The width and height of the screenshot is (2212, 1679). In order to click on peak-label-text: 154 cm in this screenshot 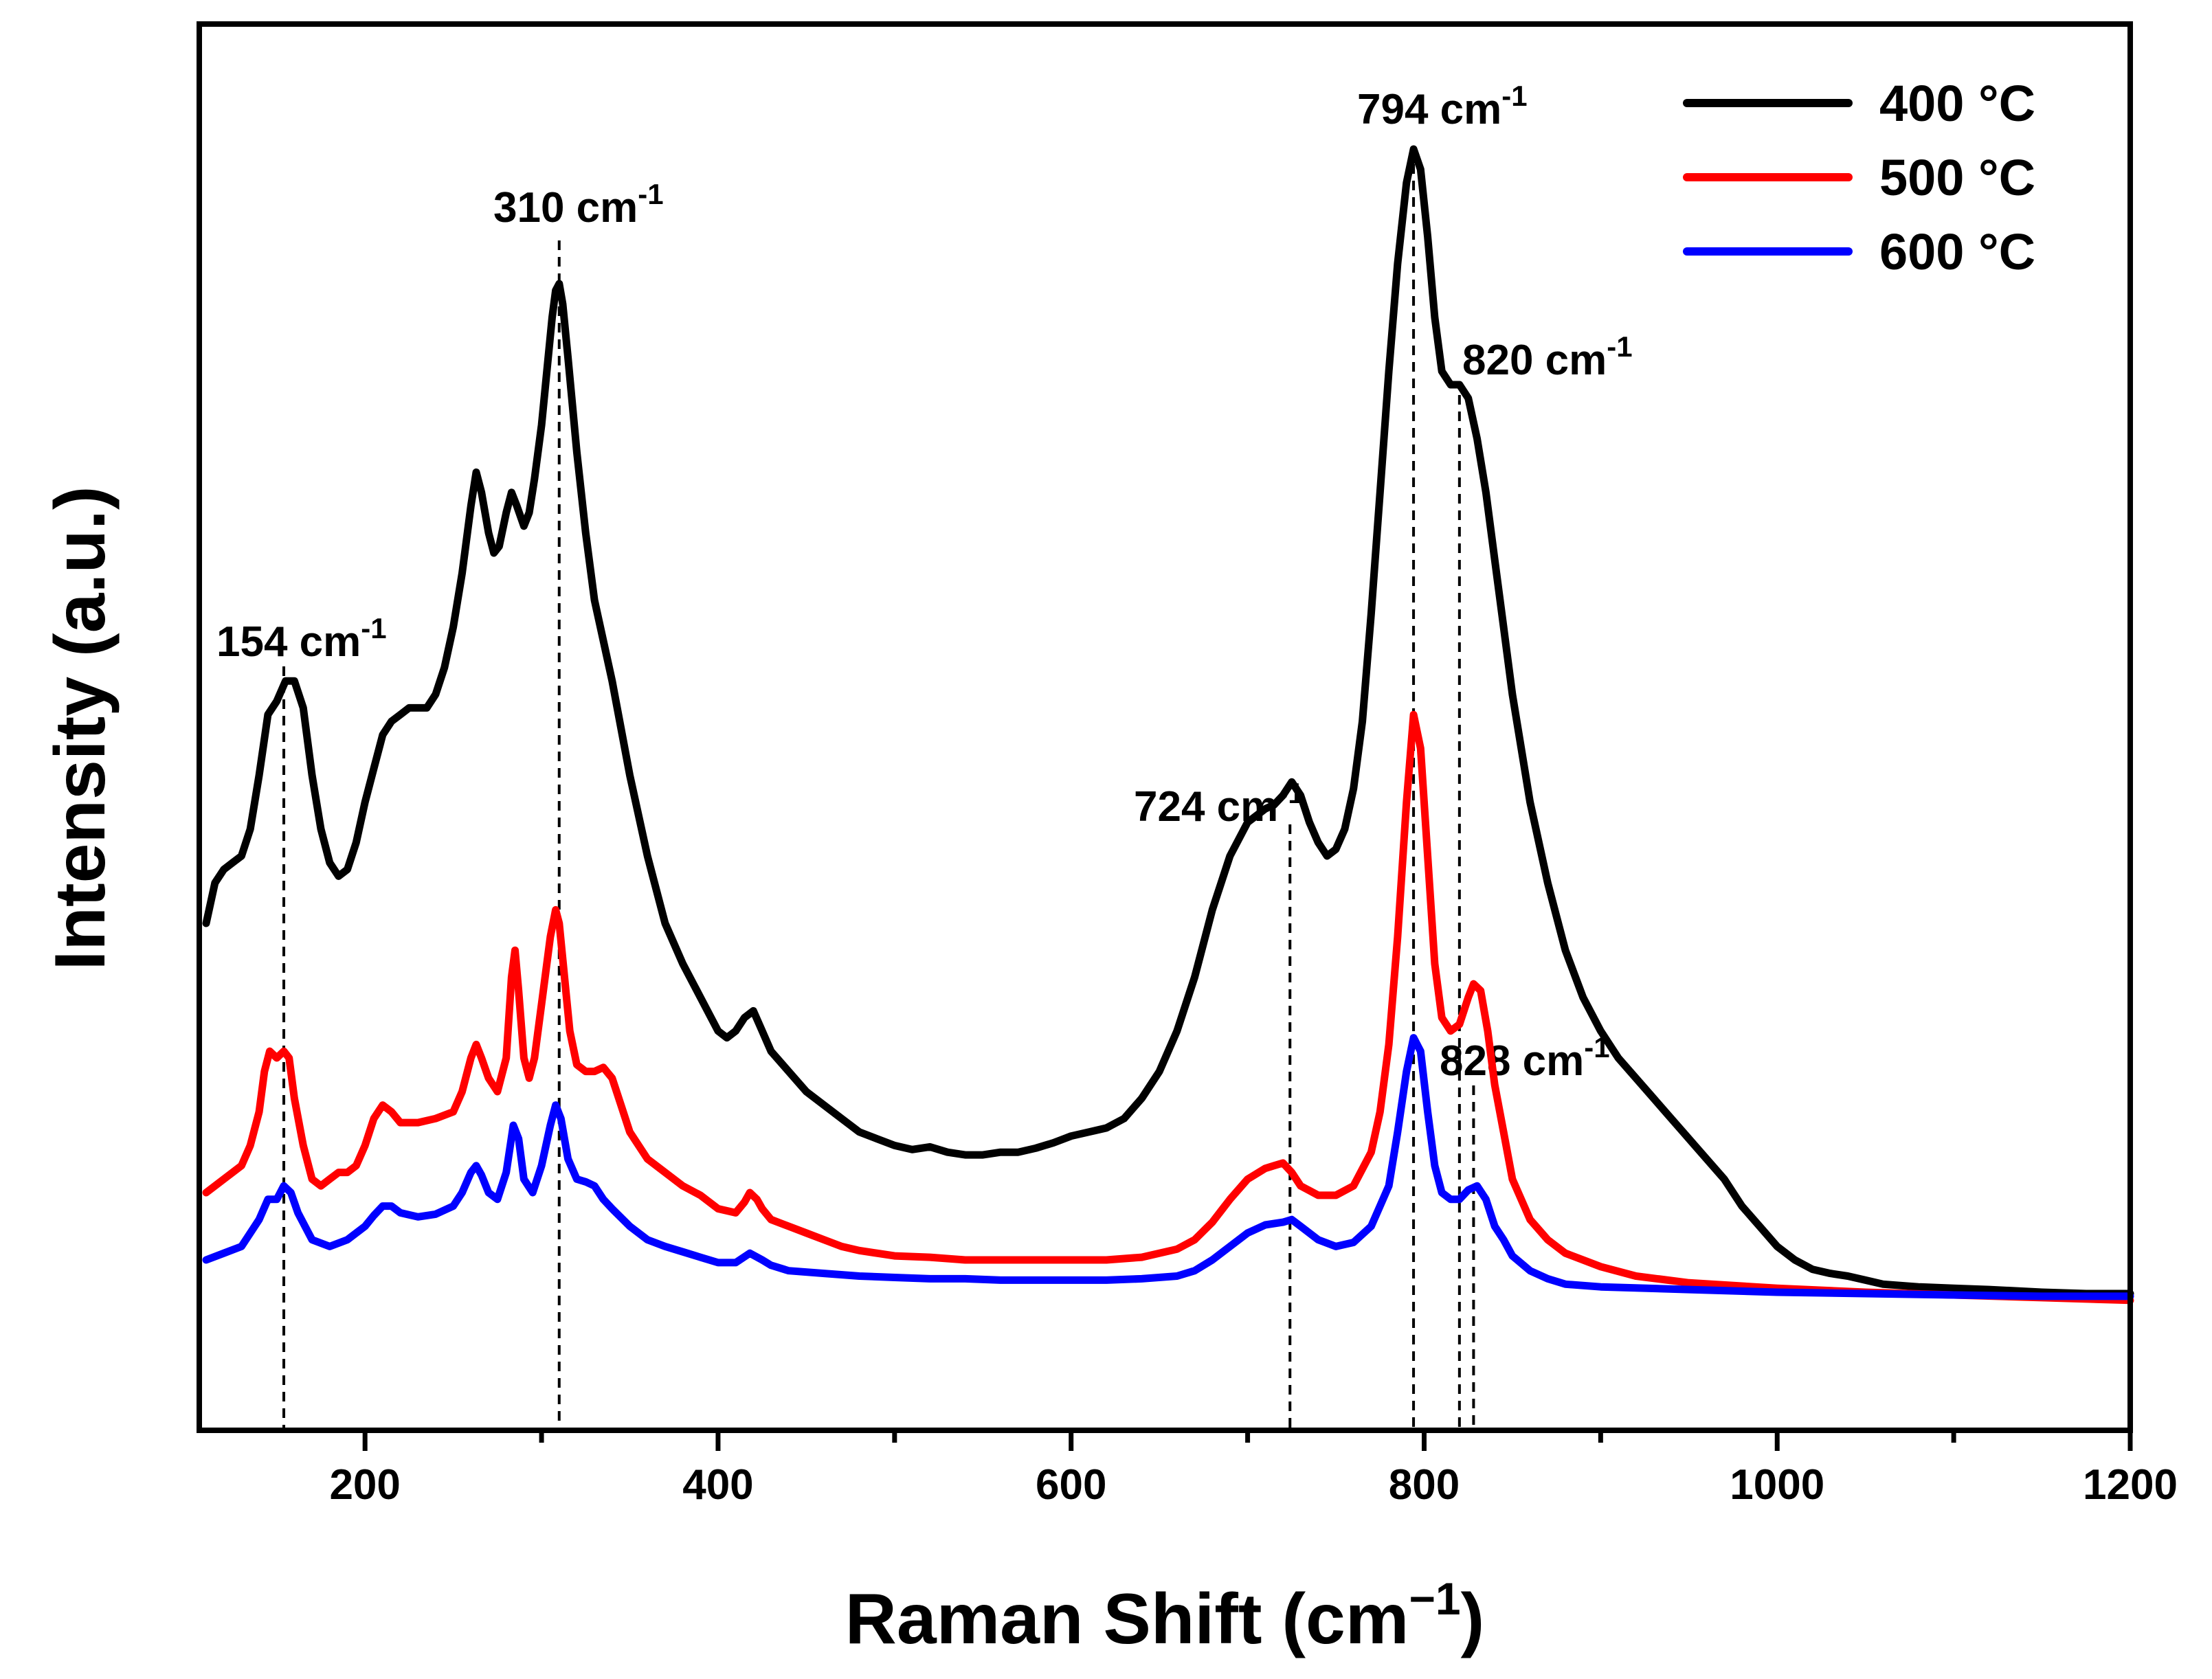, I will do `click(288, 642)`.